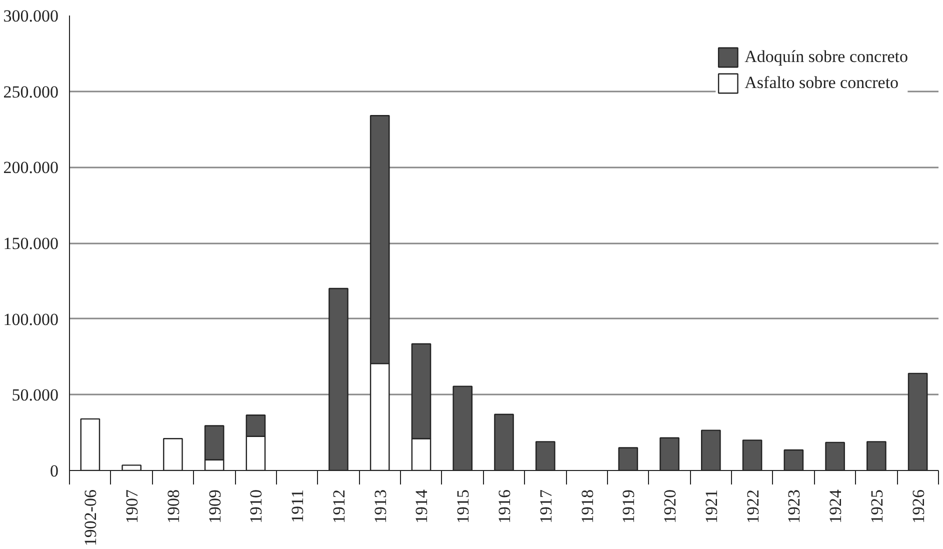 Image resolution: width=943 pixels, height=549 pixels. Describe the element at coordinates (752, 507) in the screenshot. I see `x-tick-label: 1922` at that location.